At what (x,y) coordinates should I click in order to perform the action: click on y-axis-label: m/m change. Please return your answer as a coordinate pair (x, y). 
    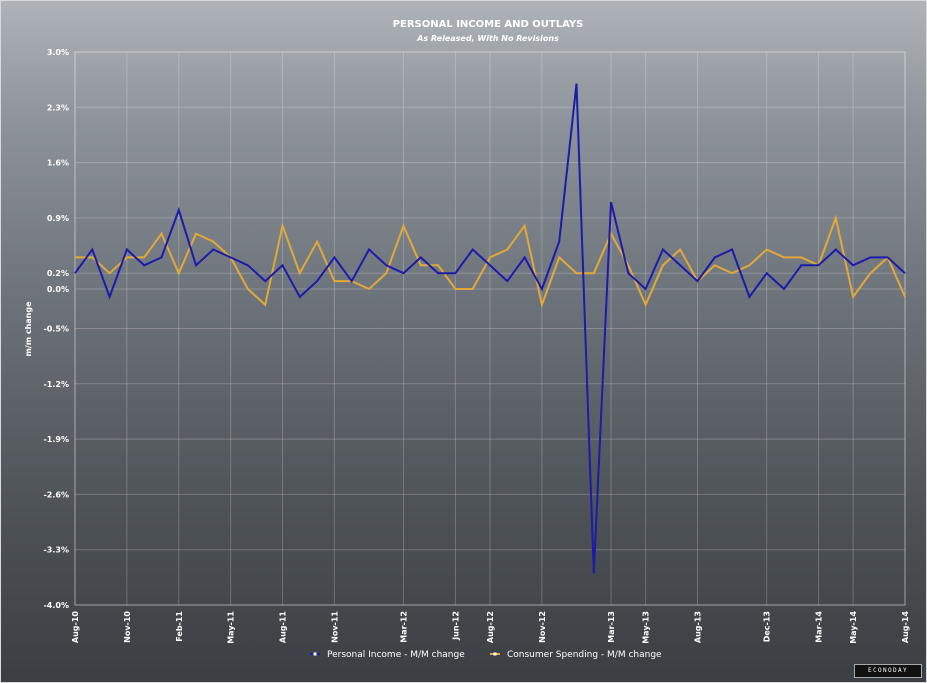
    Looking at the image, I should click on (28, 329).